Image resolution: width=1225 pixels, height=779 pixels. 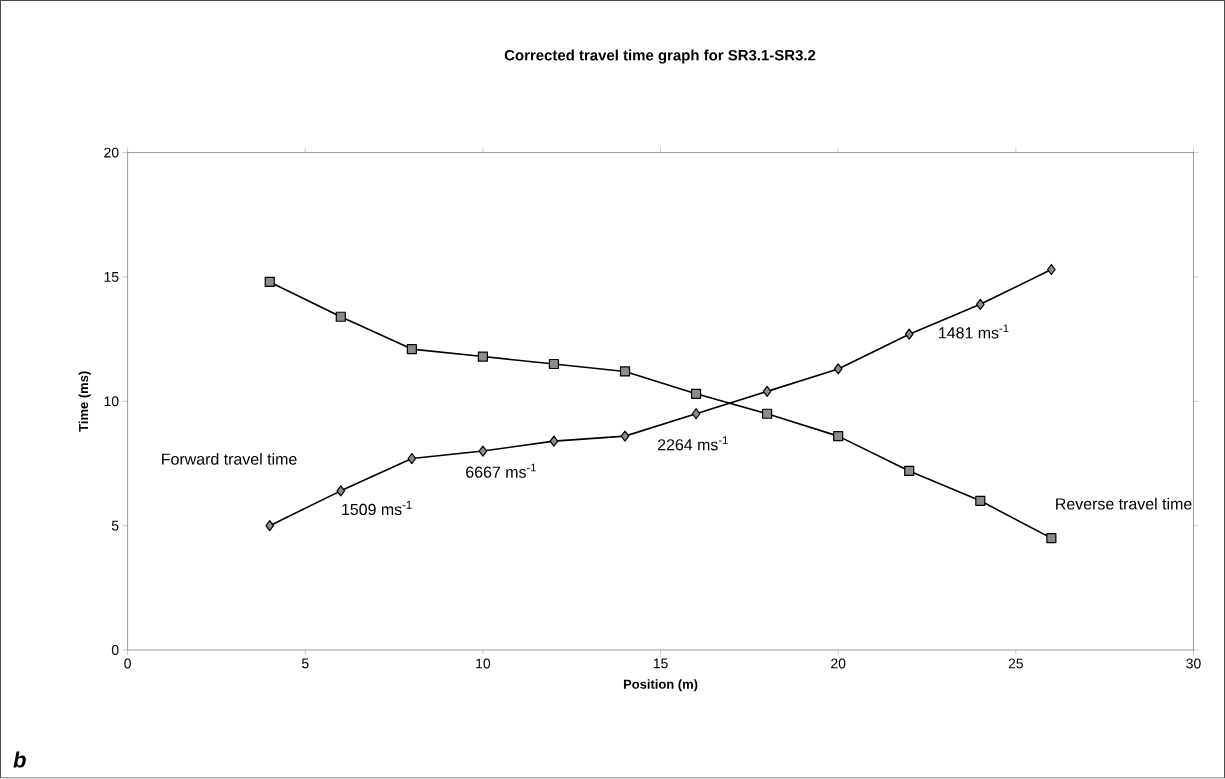 What do you see at coordinates (501, 470) in the screenshot?
I see `annotation: 6667 ms$^{-1}$` at bounding box center [501, 470].